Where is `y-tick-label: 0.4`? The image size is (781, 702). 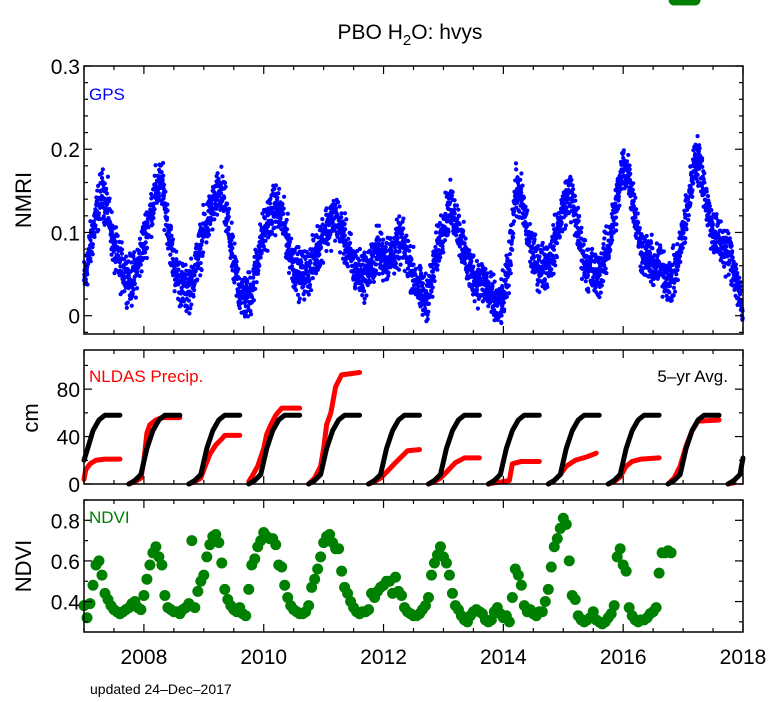
y-tick-label: 0.4 is located at coordinates (66, 603).